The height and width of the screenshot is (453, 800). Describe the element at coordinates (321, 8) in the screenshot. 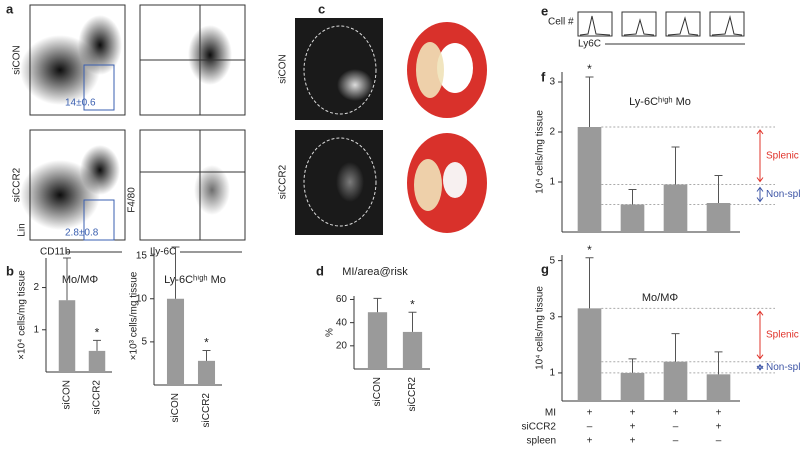

I see `panel-letter: c` at that location.